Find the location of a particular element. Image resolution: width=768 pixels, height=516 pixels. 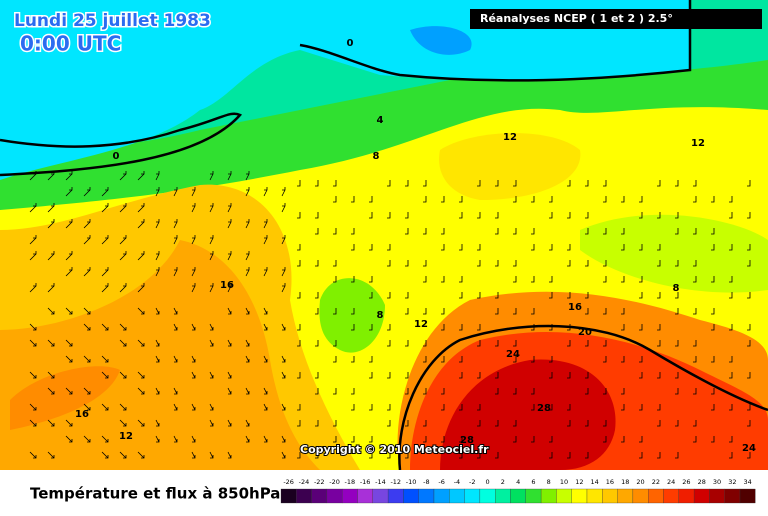

legend-label: -14 is located at coordinates (380, 482).